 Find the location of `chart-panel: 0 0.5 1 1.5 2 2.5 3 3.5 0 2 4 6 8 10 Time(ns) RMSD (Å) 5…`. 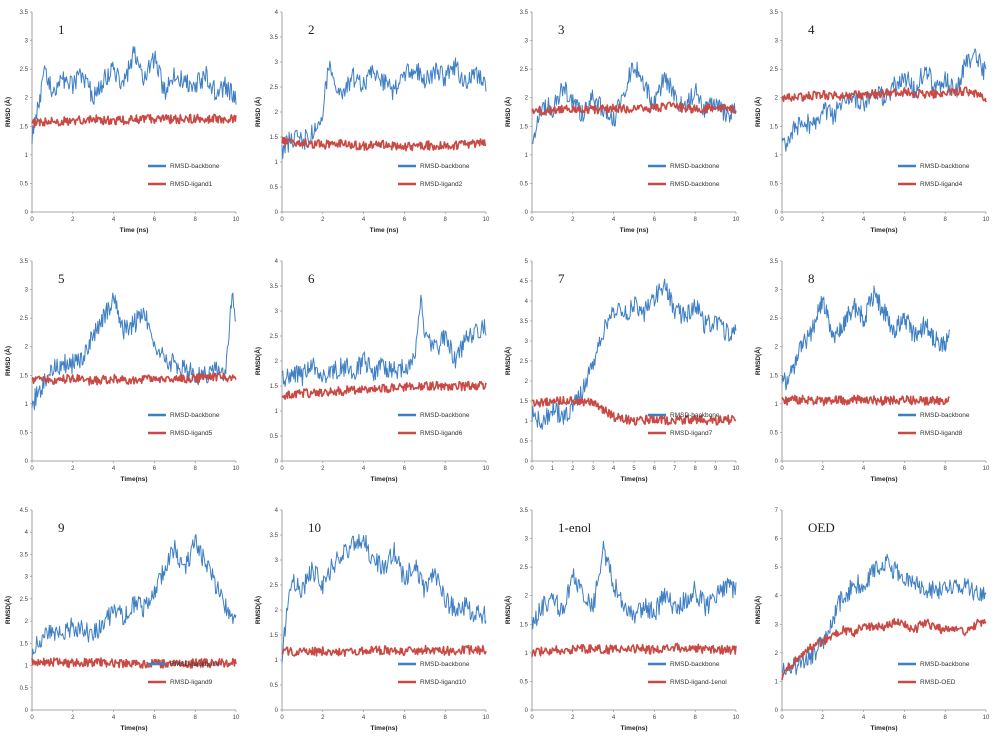

chart-panel: 0 0.5 1 1.5 2 2.5 3 3.5 0 2 4 6 8 10 Time(ns) RMSD (Å) 5… is located at coordinates (125, 373).